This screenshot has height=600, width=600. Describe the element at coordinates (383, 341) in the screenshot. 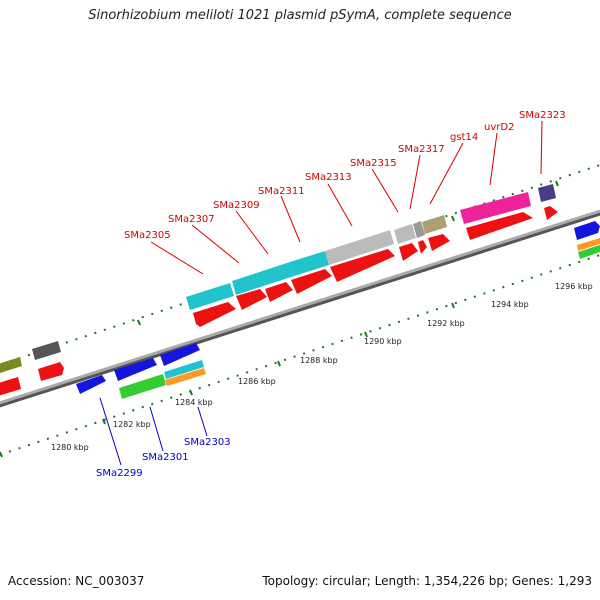

I see `tick-label: 1290 kbp` at that location.